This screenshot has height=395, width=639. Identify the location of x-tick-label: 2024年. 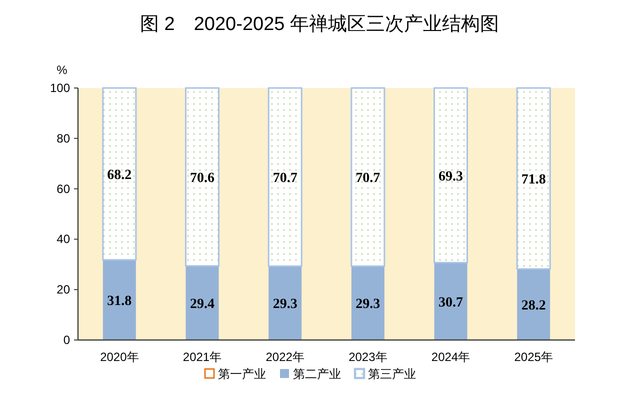
(450, 357).